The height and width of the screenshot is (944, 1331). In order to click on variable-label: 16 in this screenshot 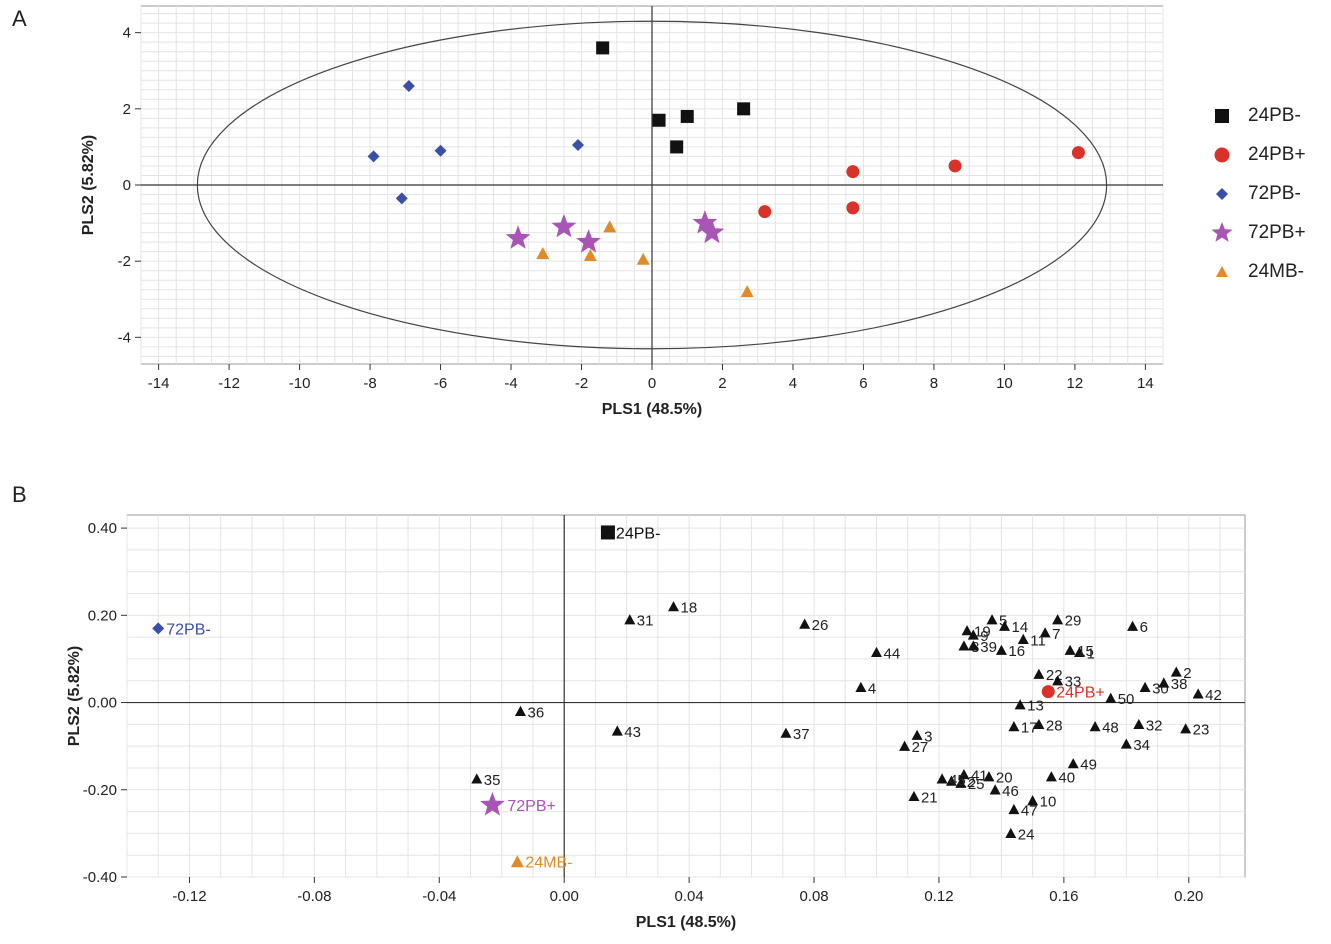, I will do `click(1016, 651)`.